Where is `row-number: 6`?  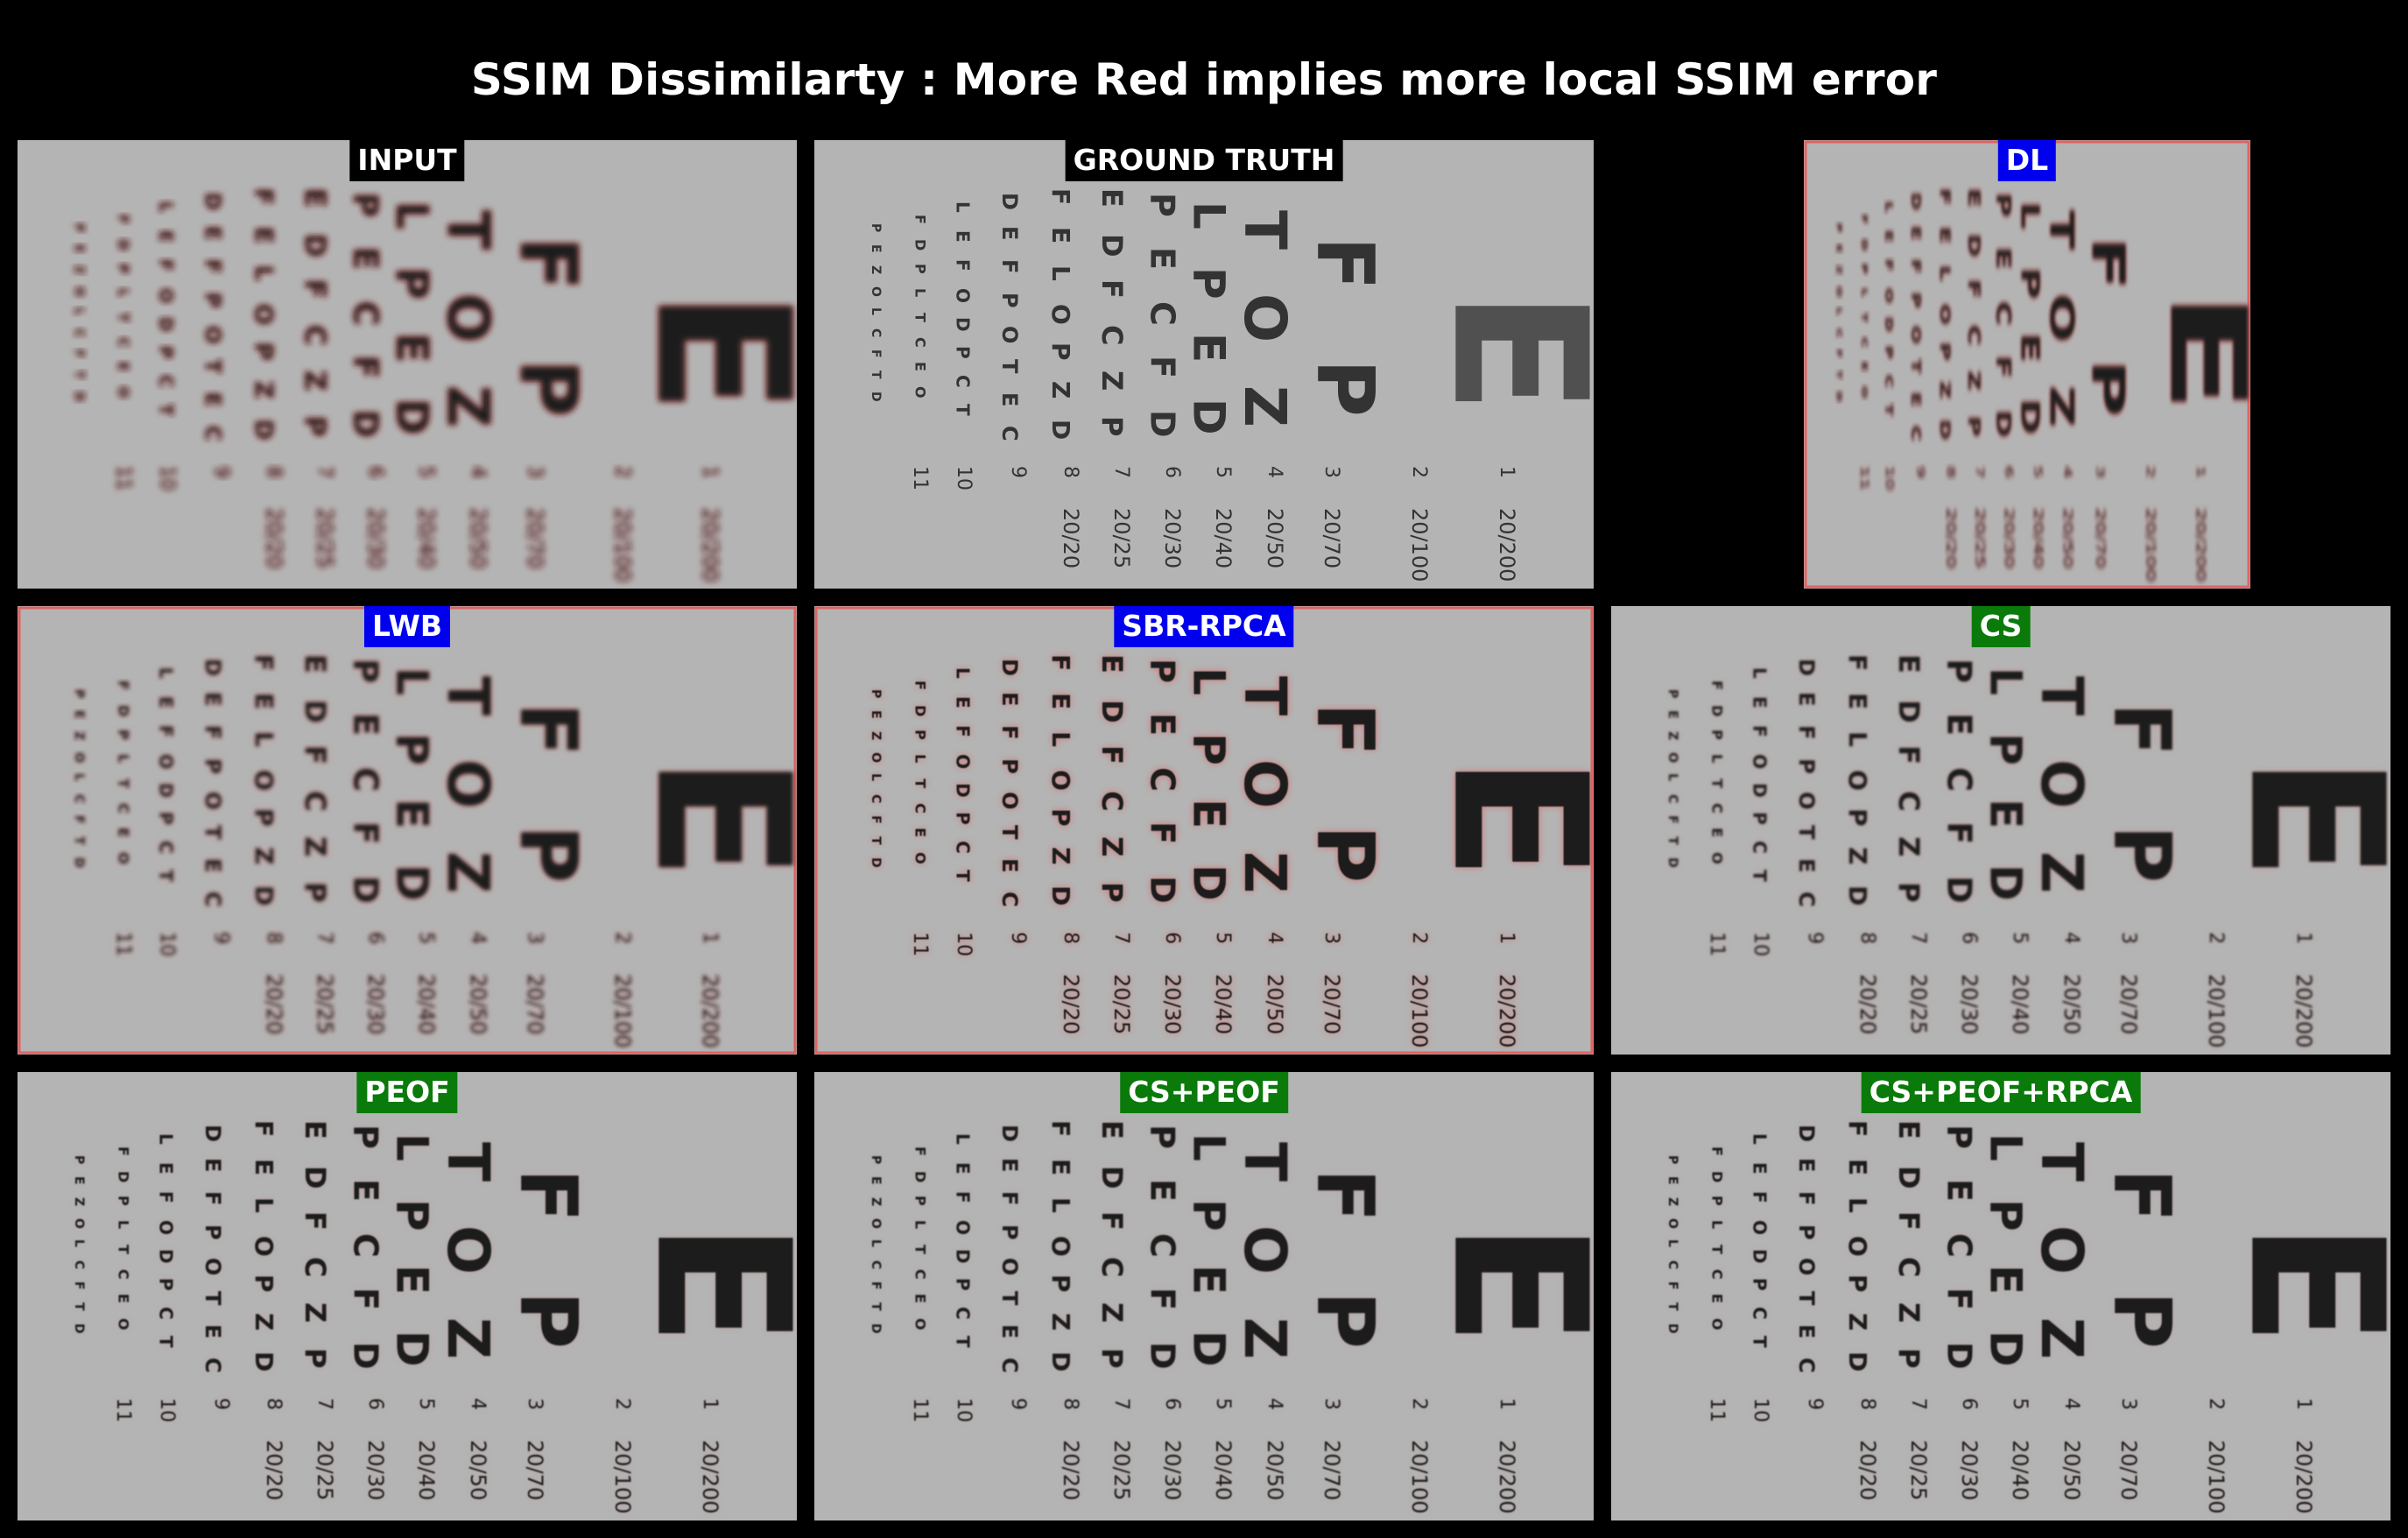
row-number: 6 is located at coordinates (1172, 1404).